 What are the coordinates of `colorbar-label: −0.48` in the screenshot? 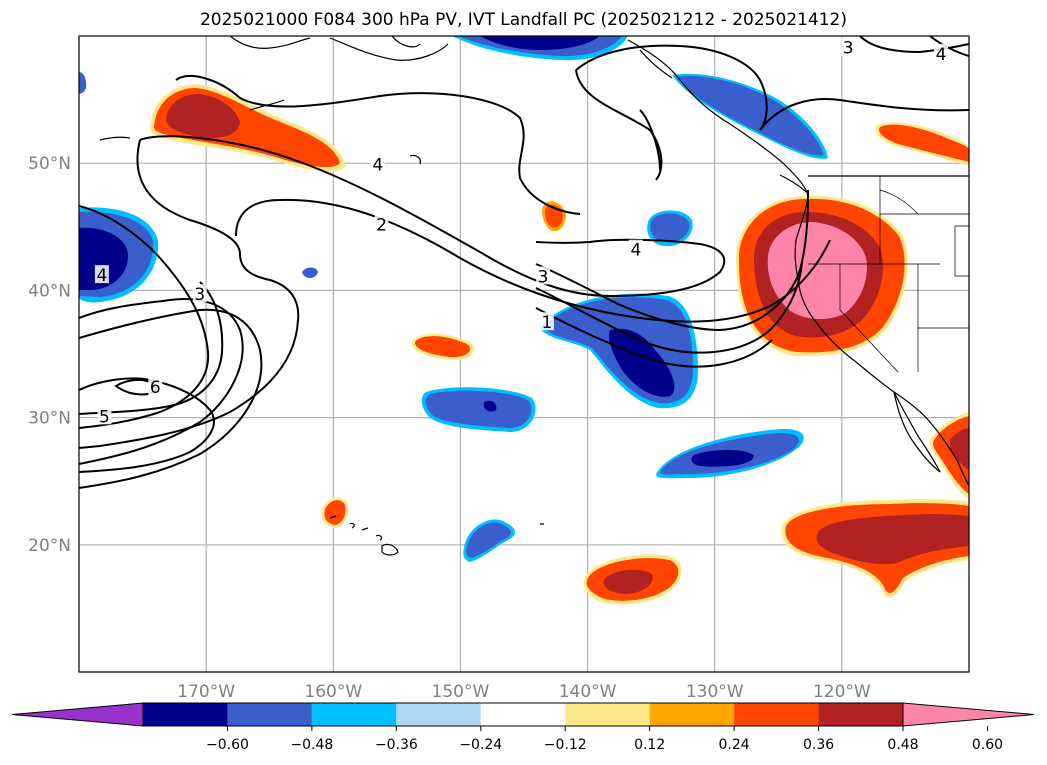 It's located at (311, 745).